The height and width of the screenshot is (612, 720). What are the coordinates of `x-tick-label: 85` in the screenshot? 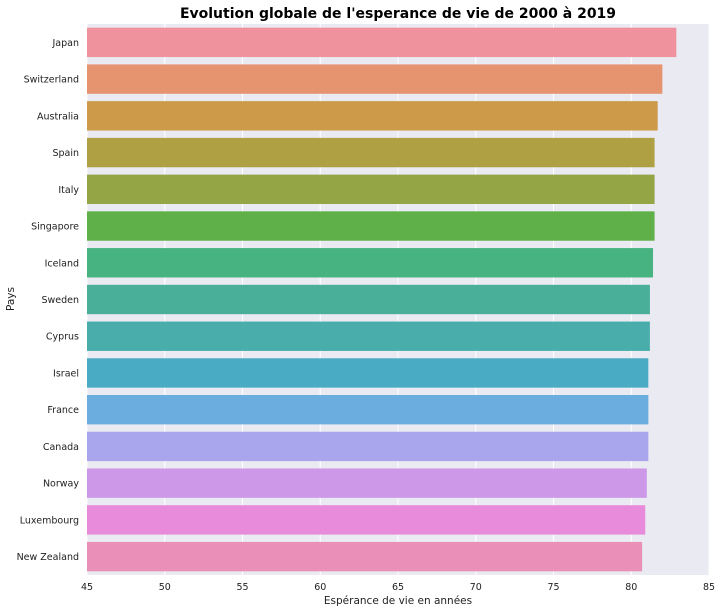 It's located at (709, 587).